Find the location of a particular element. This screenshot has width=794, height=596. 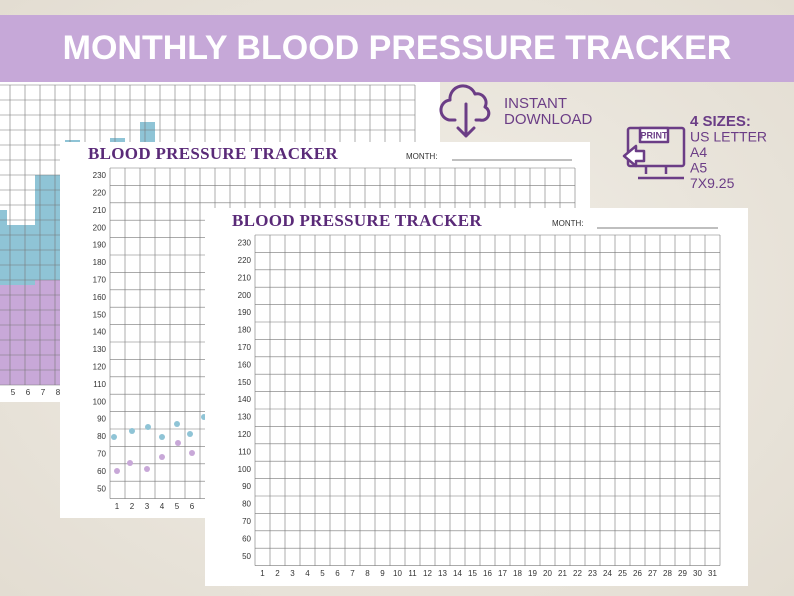

x-label: 21 is located at coordinates (562, 573).